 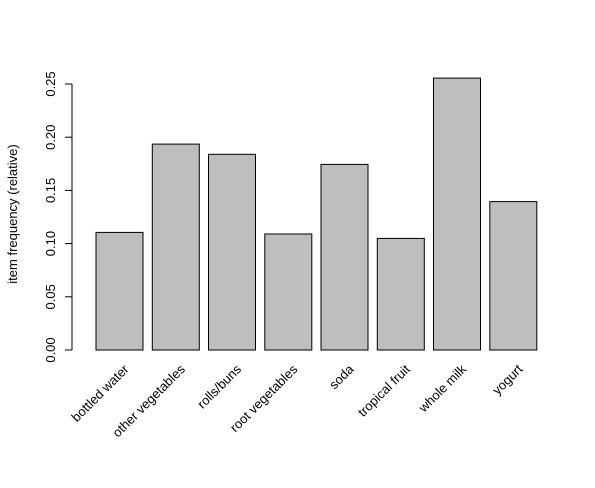 What do you see at coordinates (50, 190) in the screenshot?
I see `y-tick-label: 0.15` at bounding box center [50, 190].